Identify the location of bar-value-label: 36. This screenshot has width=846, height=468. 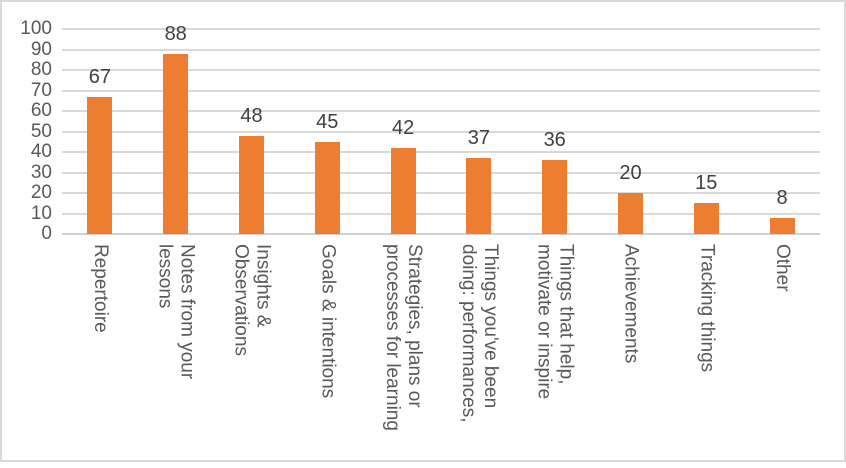
(554, 140).